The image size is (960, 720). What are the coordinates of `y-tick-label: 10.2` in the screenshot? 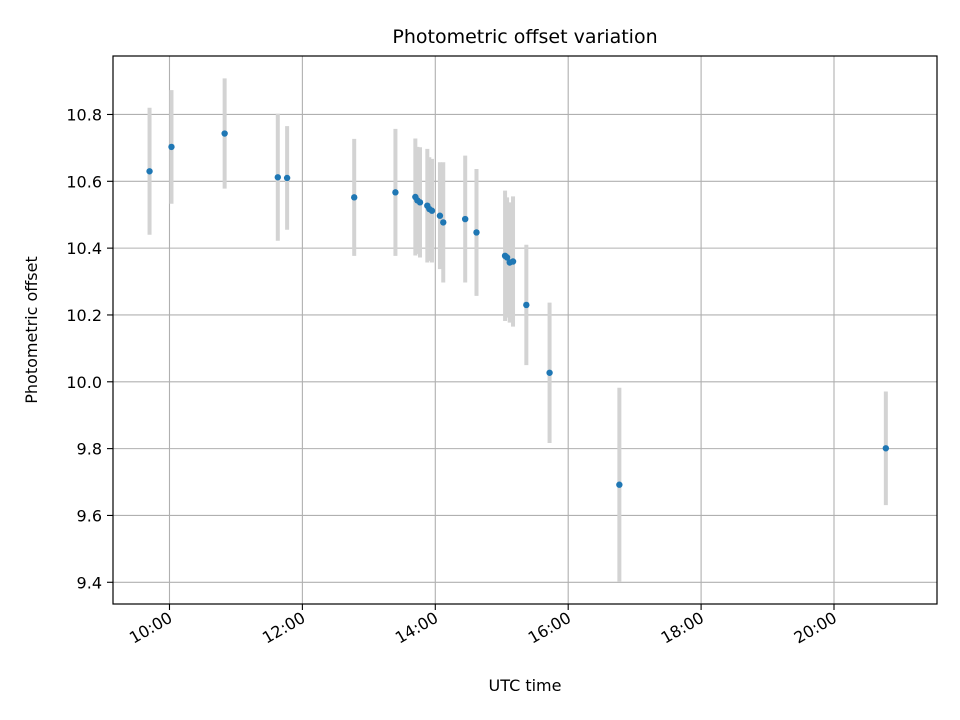 It's located at (84, 315).